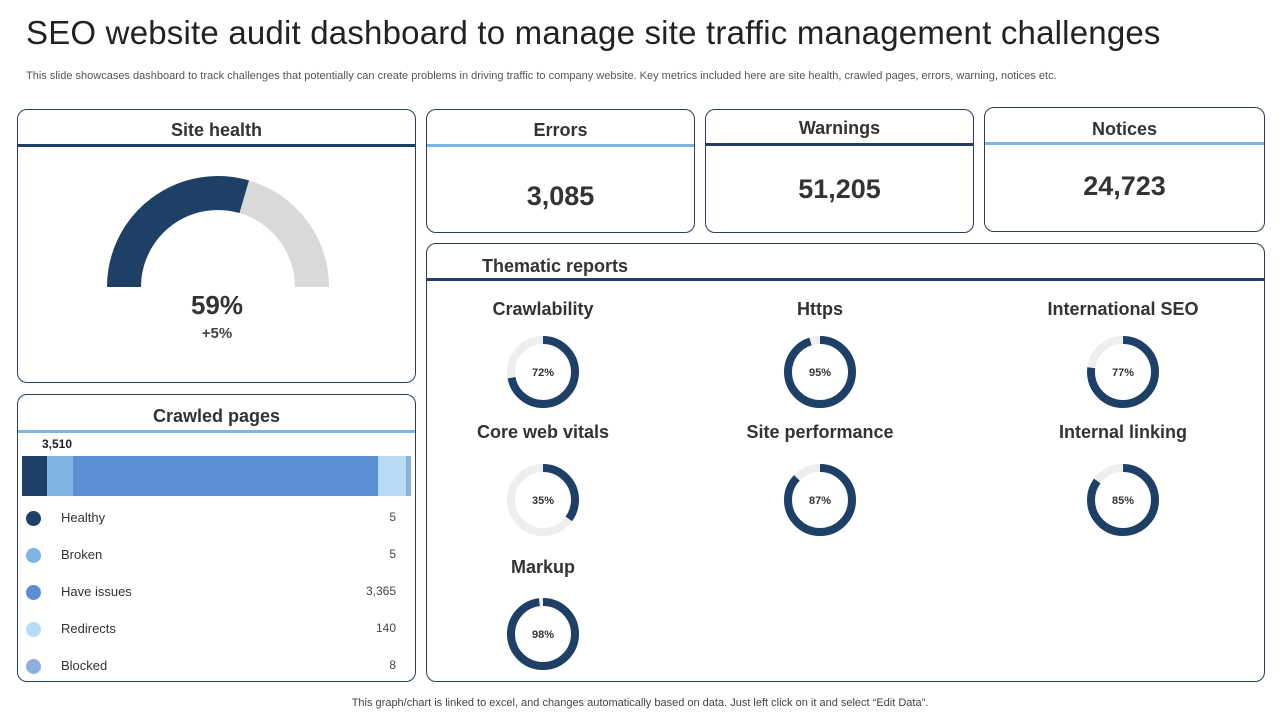 This screenshot has height=720, width=1280. I want to click on legend-label: Blocked, so click(84, 665).